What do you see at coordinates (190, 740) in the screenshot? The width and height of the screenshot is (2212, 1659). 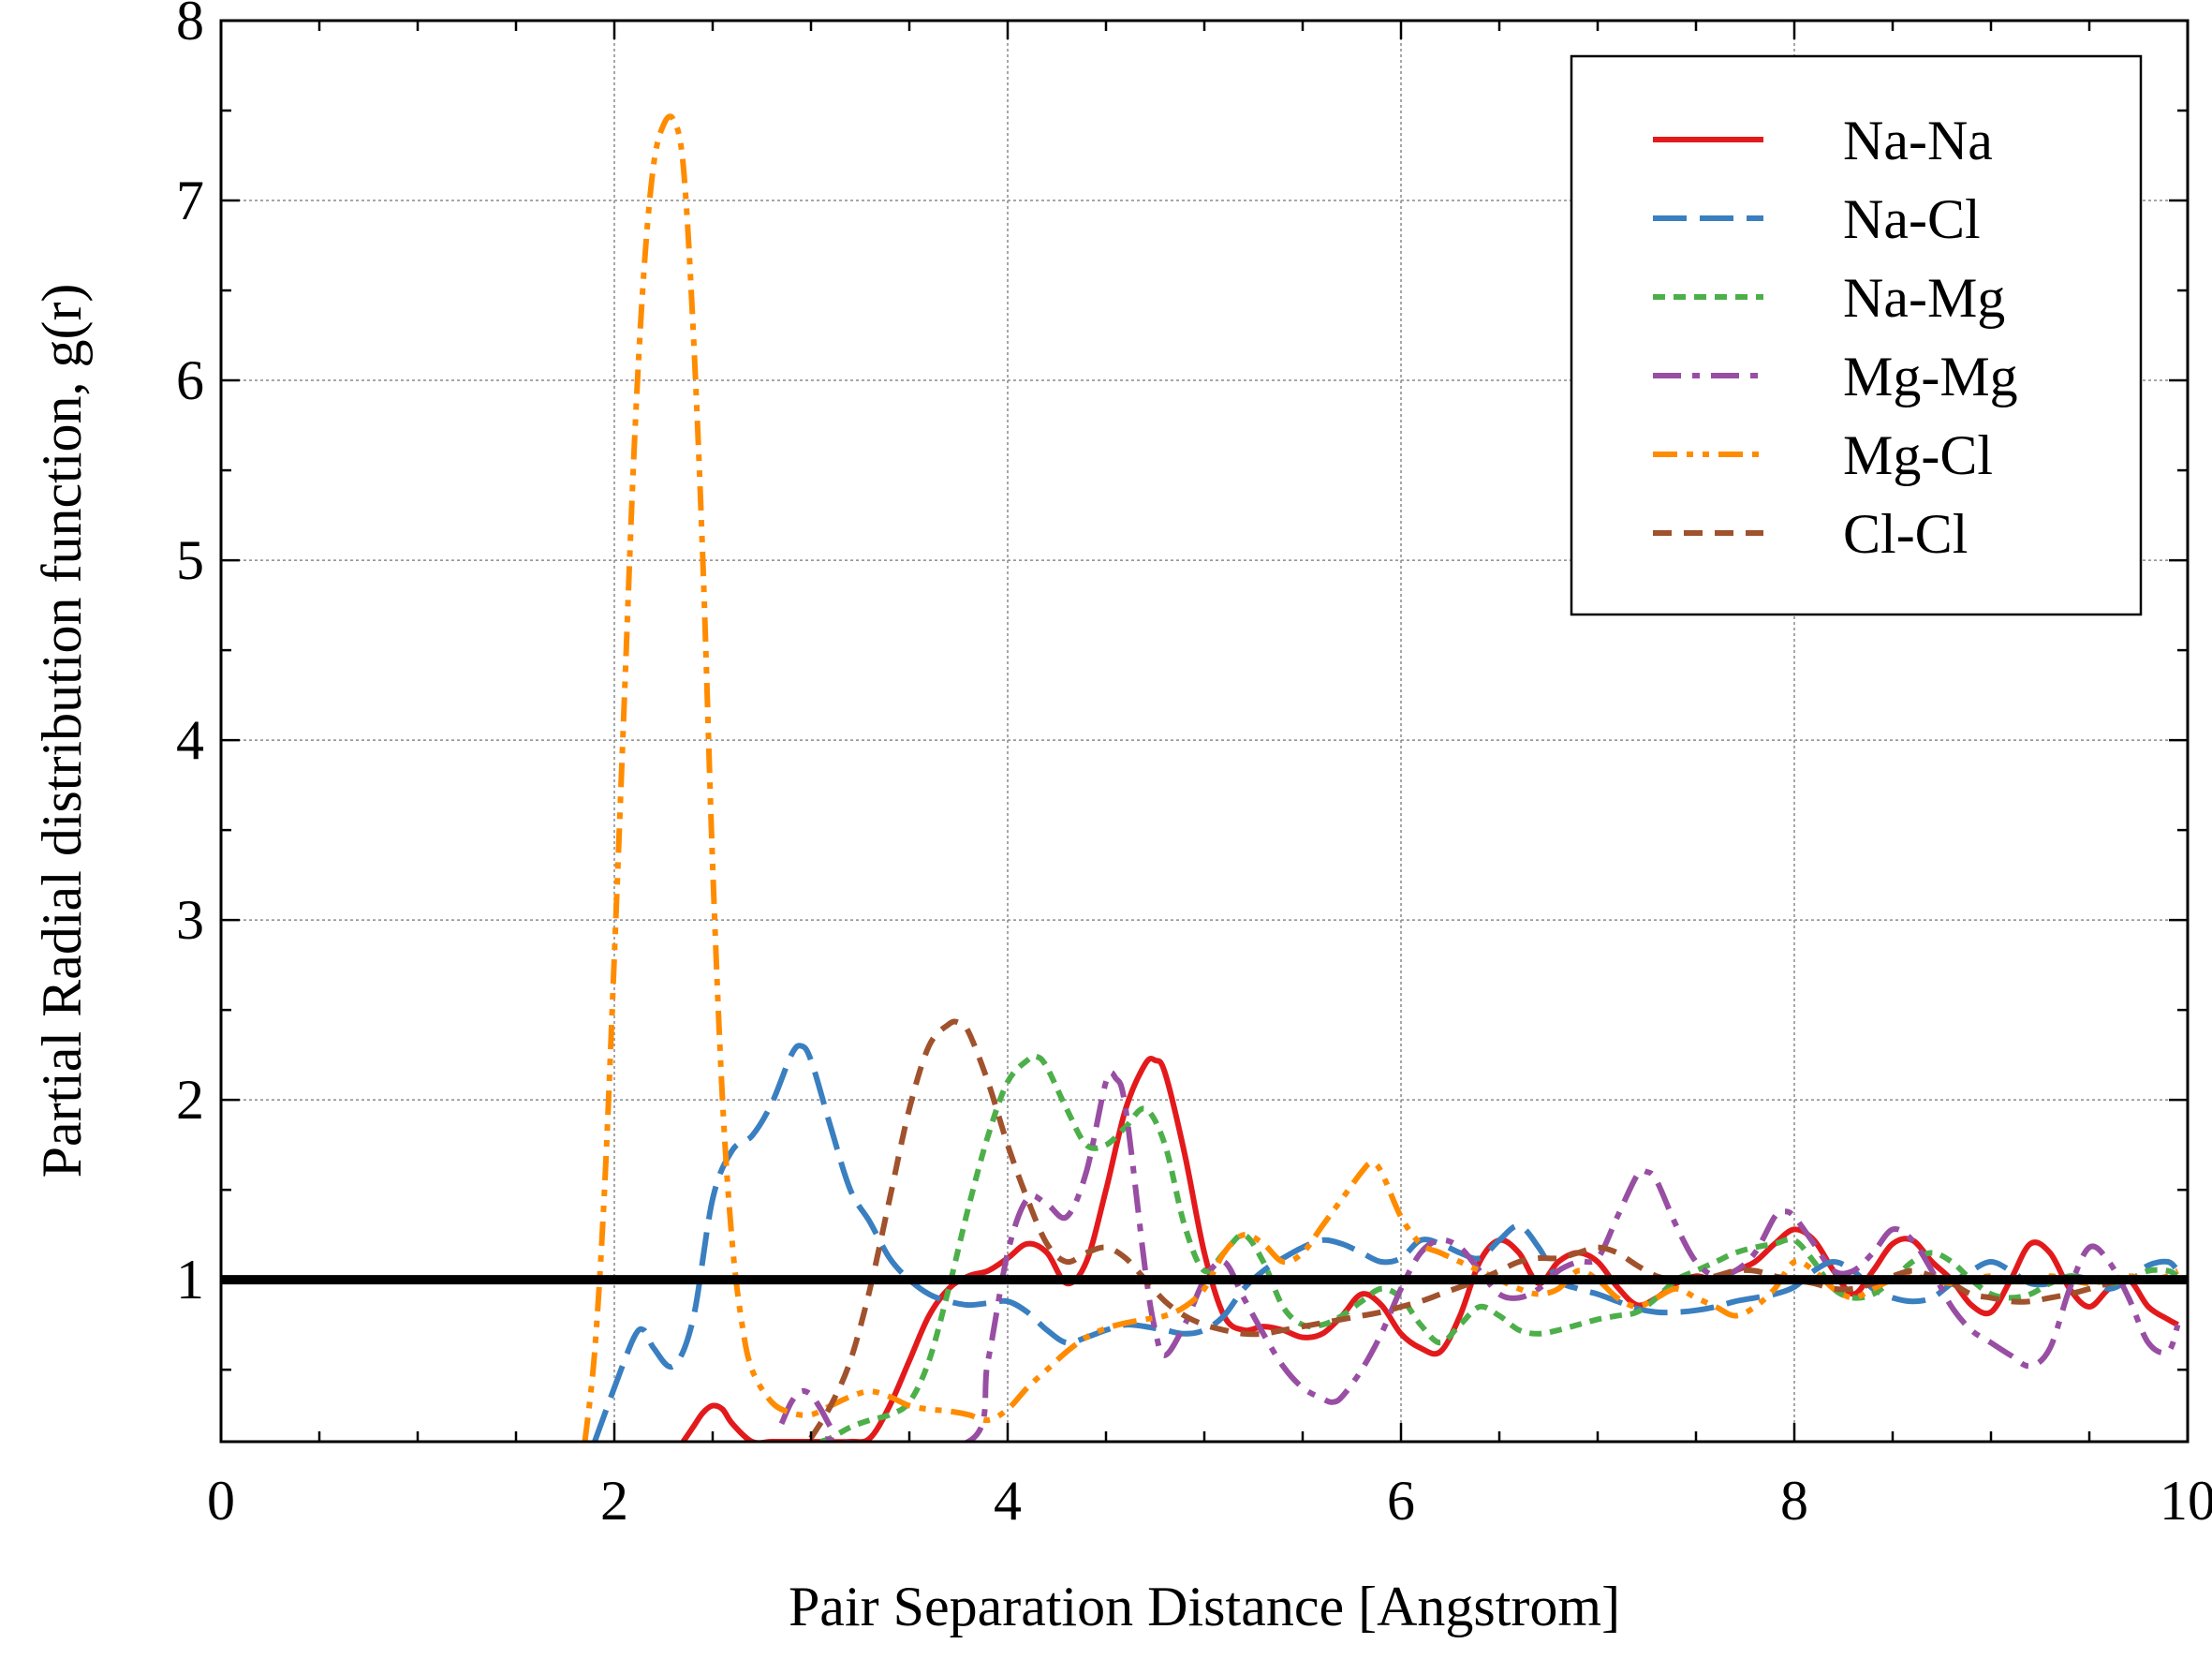 I see `y-tick-label-4: 4` at bounding box center [190, 740].